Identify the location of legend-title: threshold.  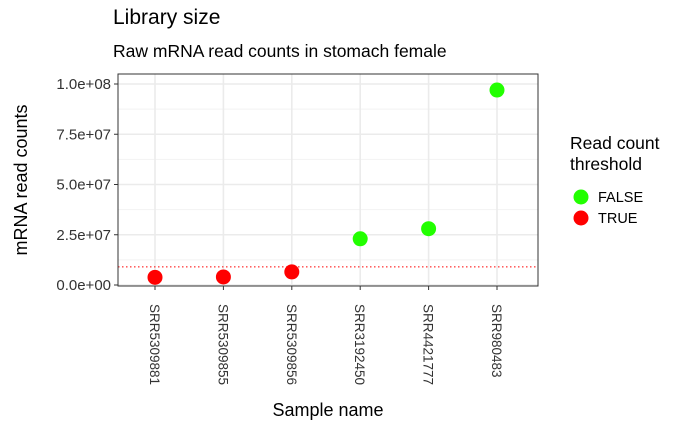
(606, 164).